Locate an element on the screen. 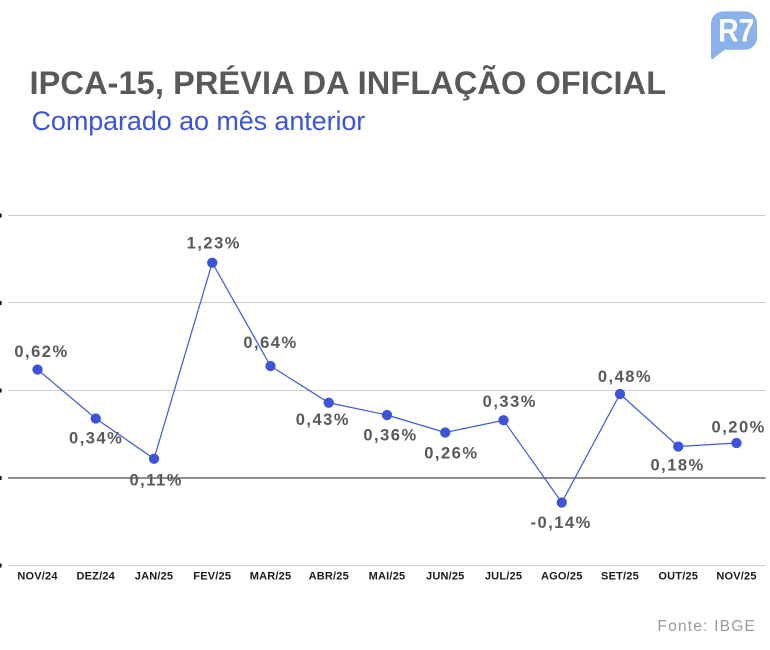 The width and height of the screenshot is (770, 650). svg-text: 0,36% is located at coordinates (390, 436).